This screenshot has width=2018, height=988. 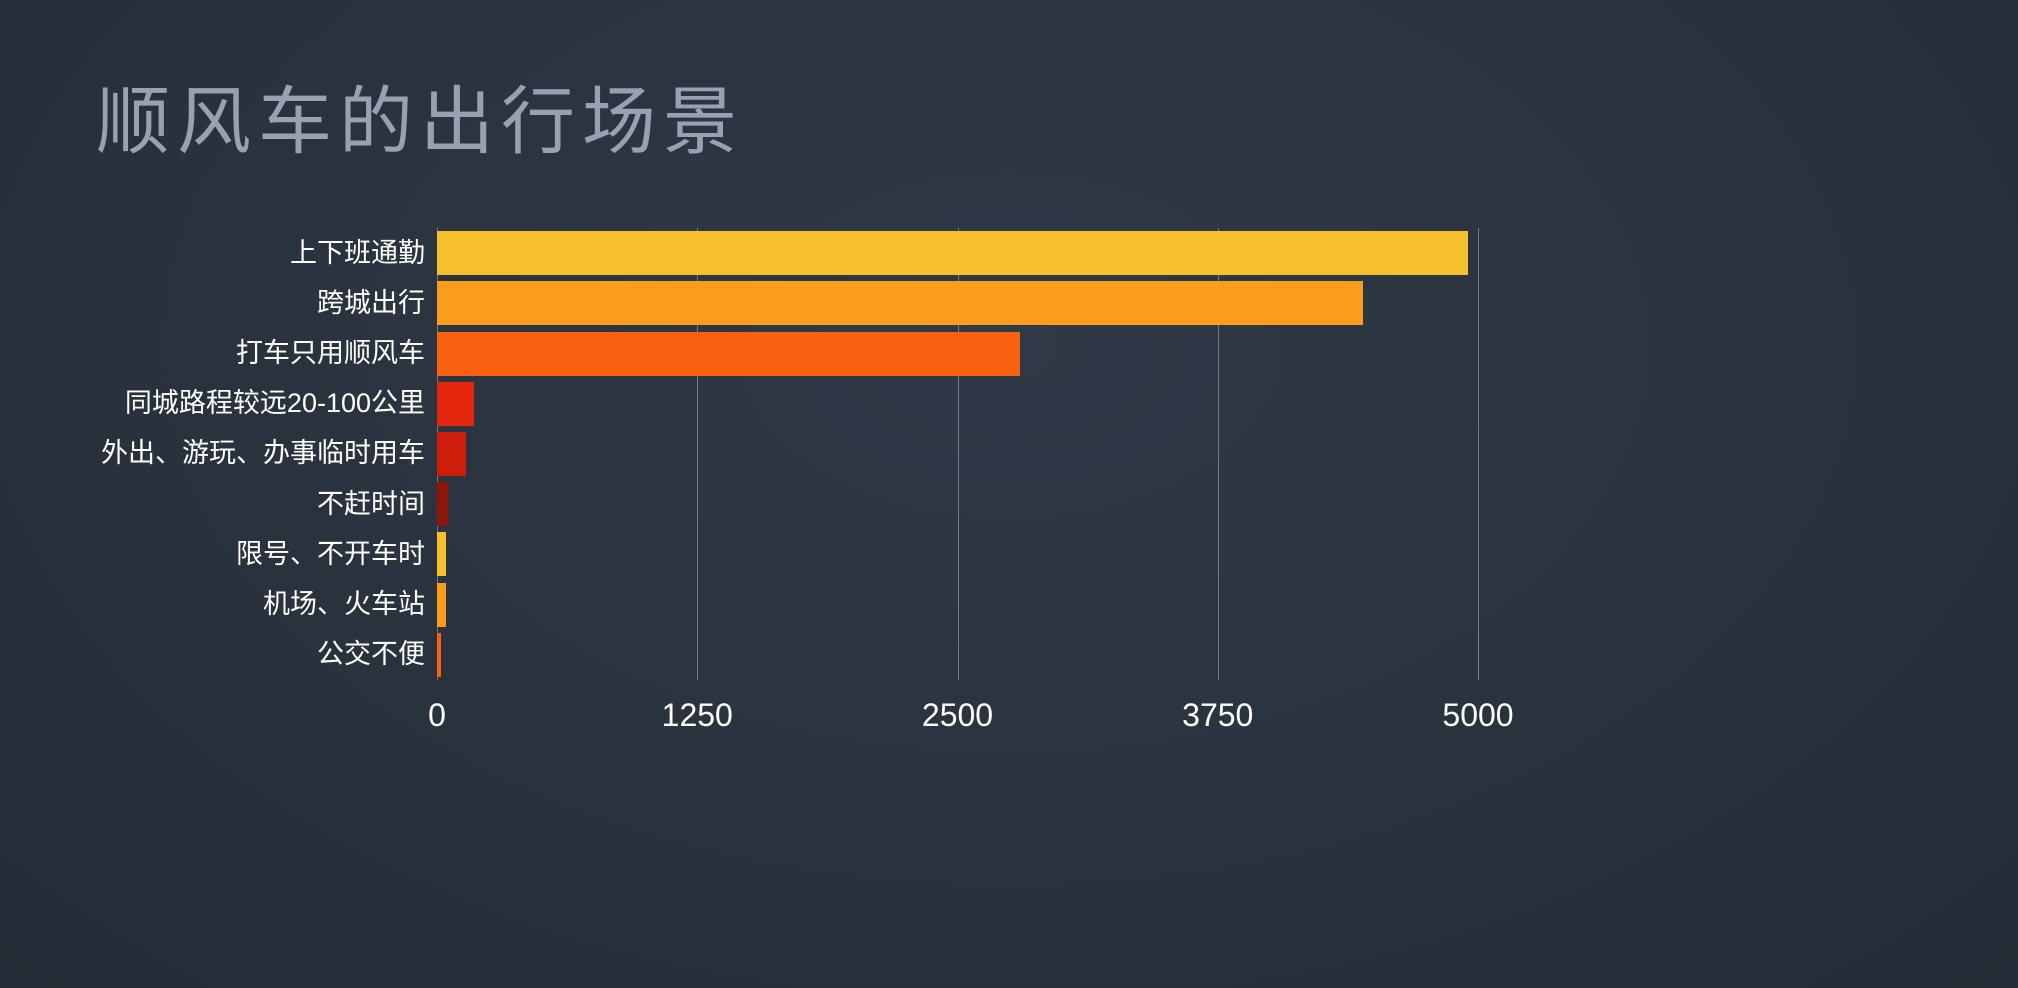 I want to click on x-tick-label: 5000, so click(x=1478, y=715).